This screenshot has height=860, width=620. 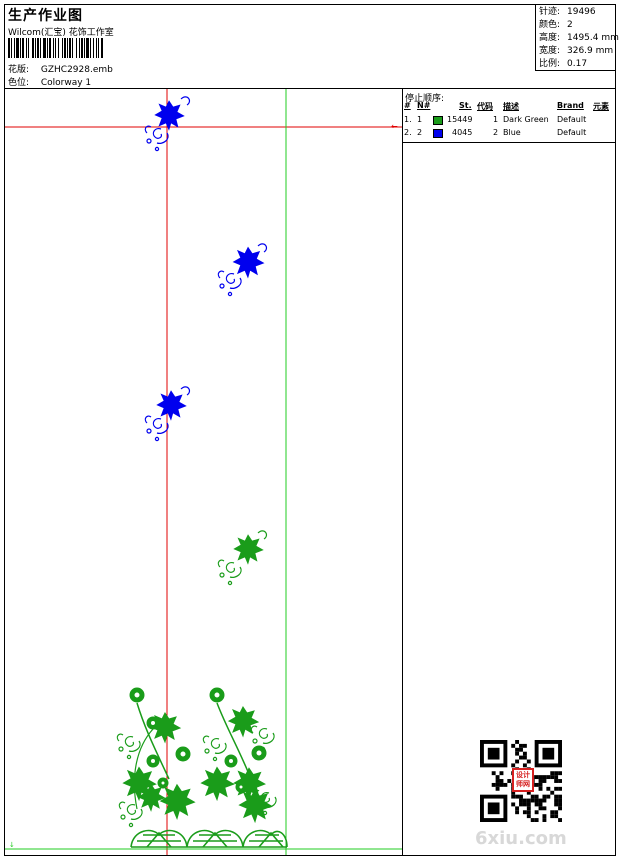 I want to click on panel-divider, so click(x=509, y=142).